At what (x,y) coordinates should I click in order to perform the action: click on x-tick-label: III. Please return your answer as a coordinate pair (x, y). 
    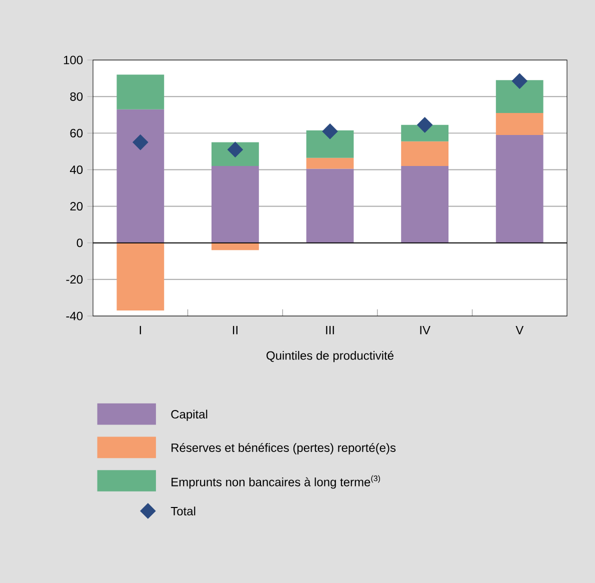
    Looking at the image, I should click on (330, 330).